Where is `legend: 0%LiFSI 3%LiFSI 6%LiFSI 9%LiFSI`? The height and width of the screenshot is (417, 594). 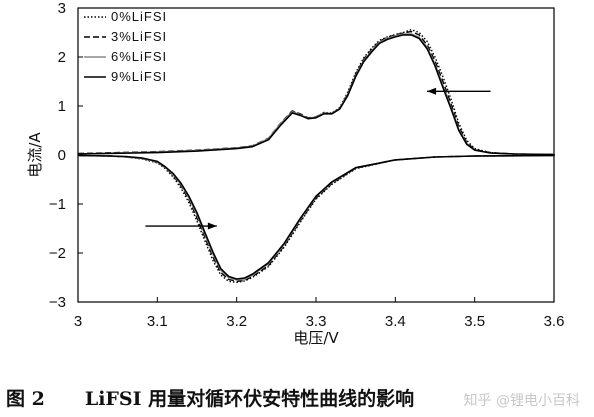 legend: 0%LiFSI 3%LiFSI 6%LiFSI 9%LiFSI is located at coordinates (125, 46).